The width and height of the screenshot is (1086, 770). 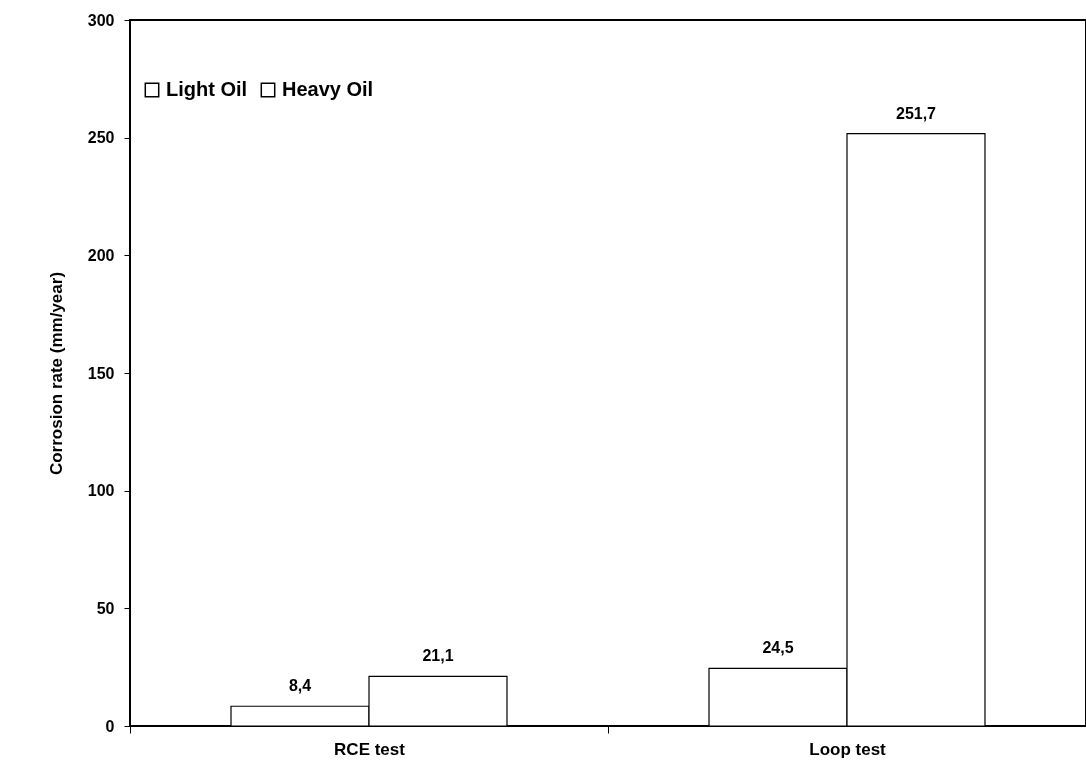 I want to click on data-label: 21,1, so click(x=438, y=656).